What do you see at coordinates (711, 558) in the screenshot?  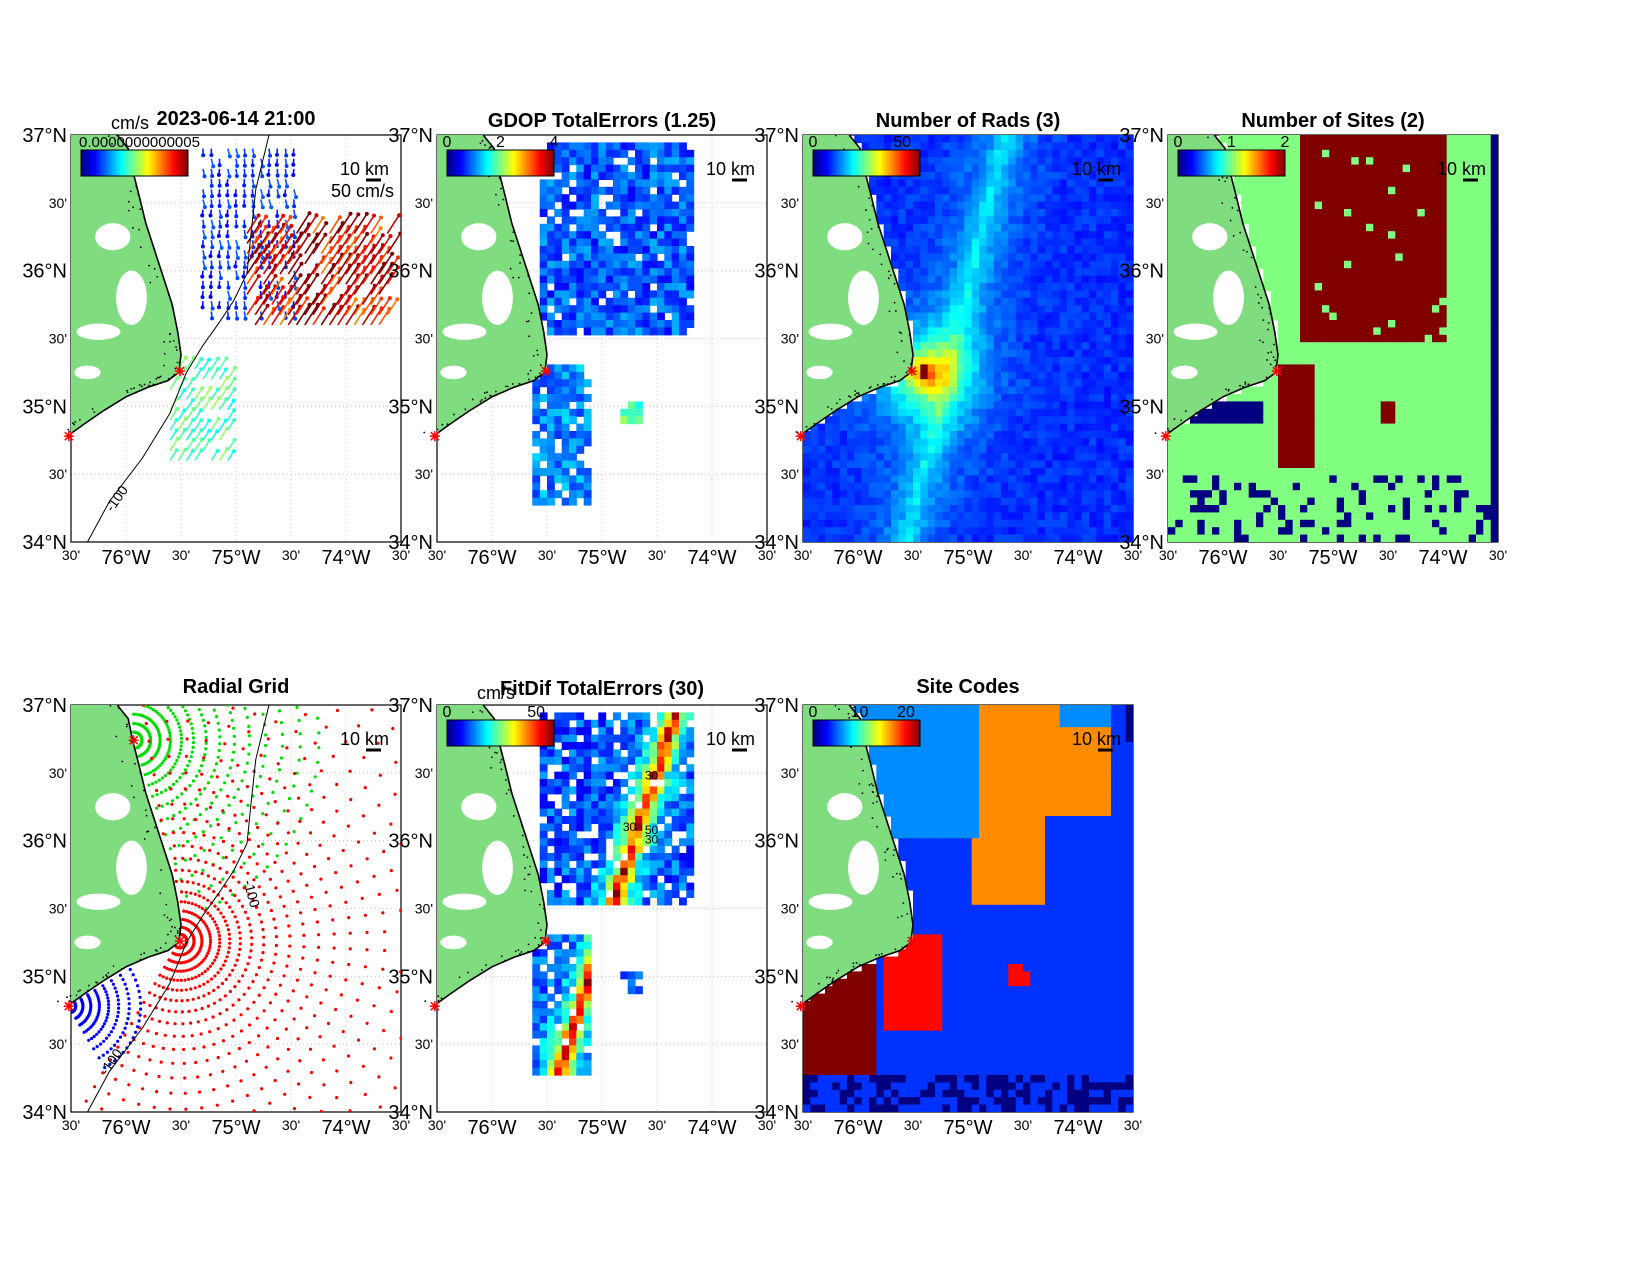 I see `lon-tick-label: 74°W` at bounding box center [711, 558].